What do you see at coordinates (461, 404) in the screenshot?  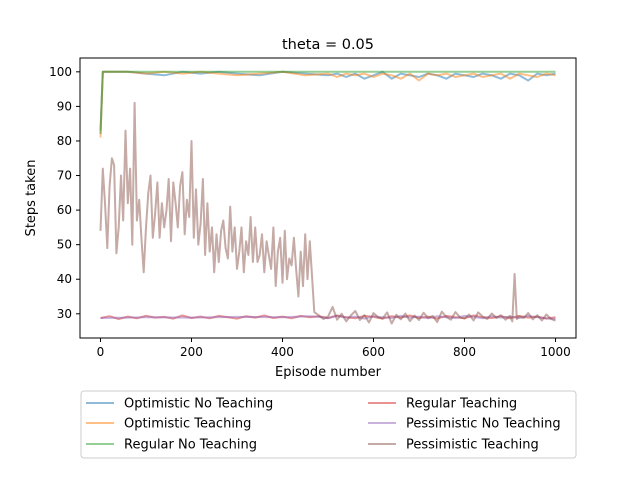 I see `legend-label-3: Regular Teaching` at bounding box center [461, 404].